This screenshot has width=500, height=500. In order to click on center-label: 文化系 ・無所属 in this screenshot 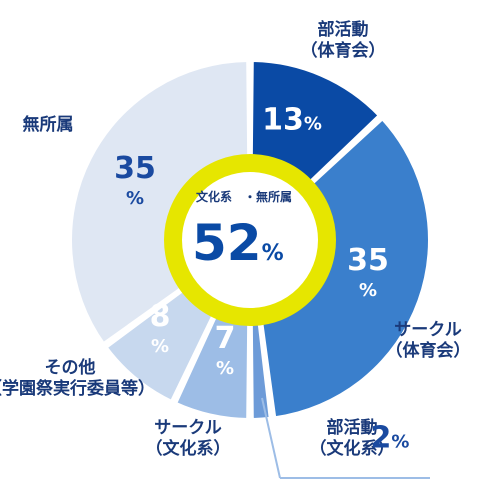, I will do `click(244, 197)`.